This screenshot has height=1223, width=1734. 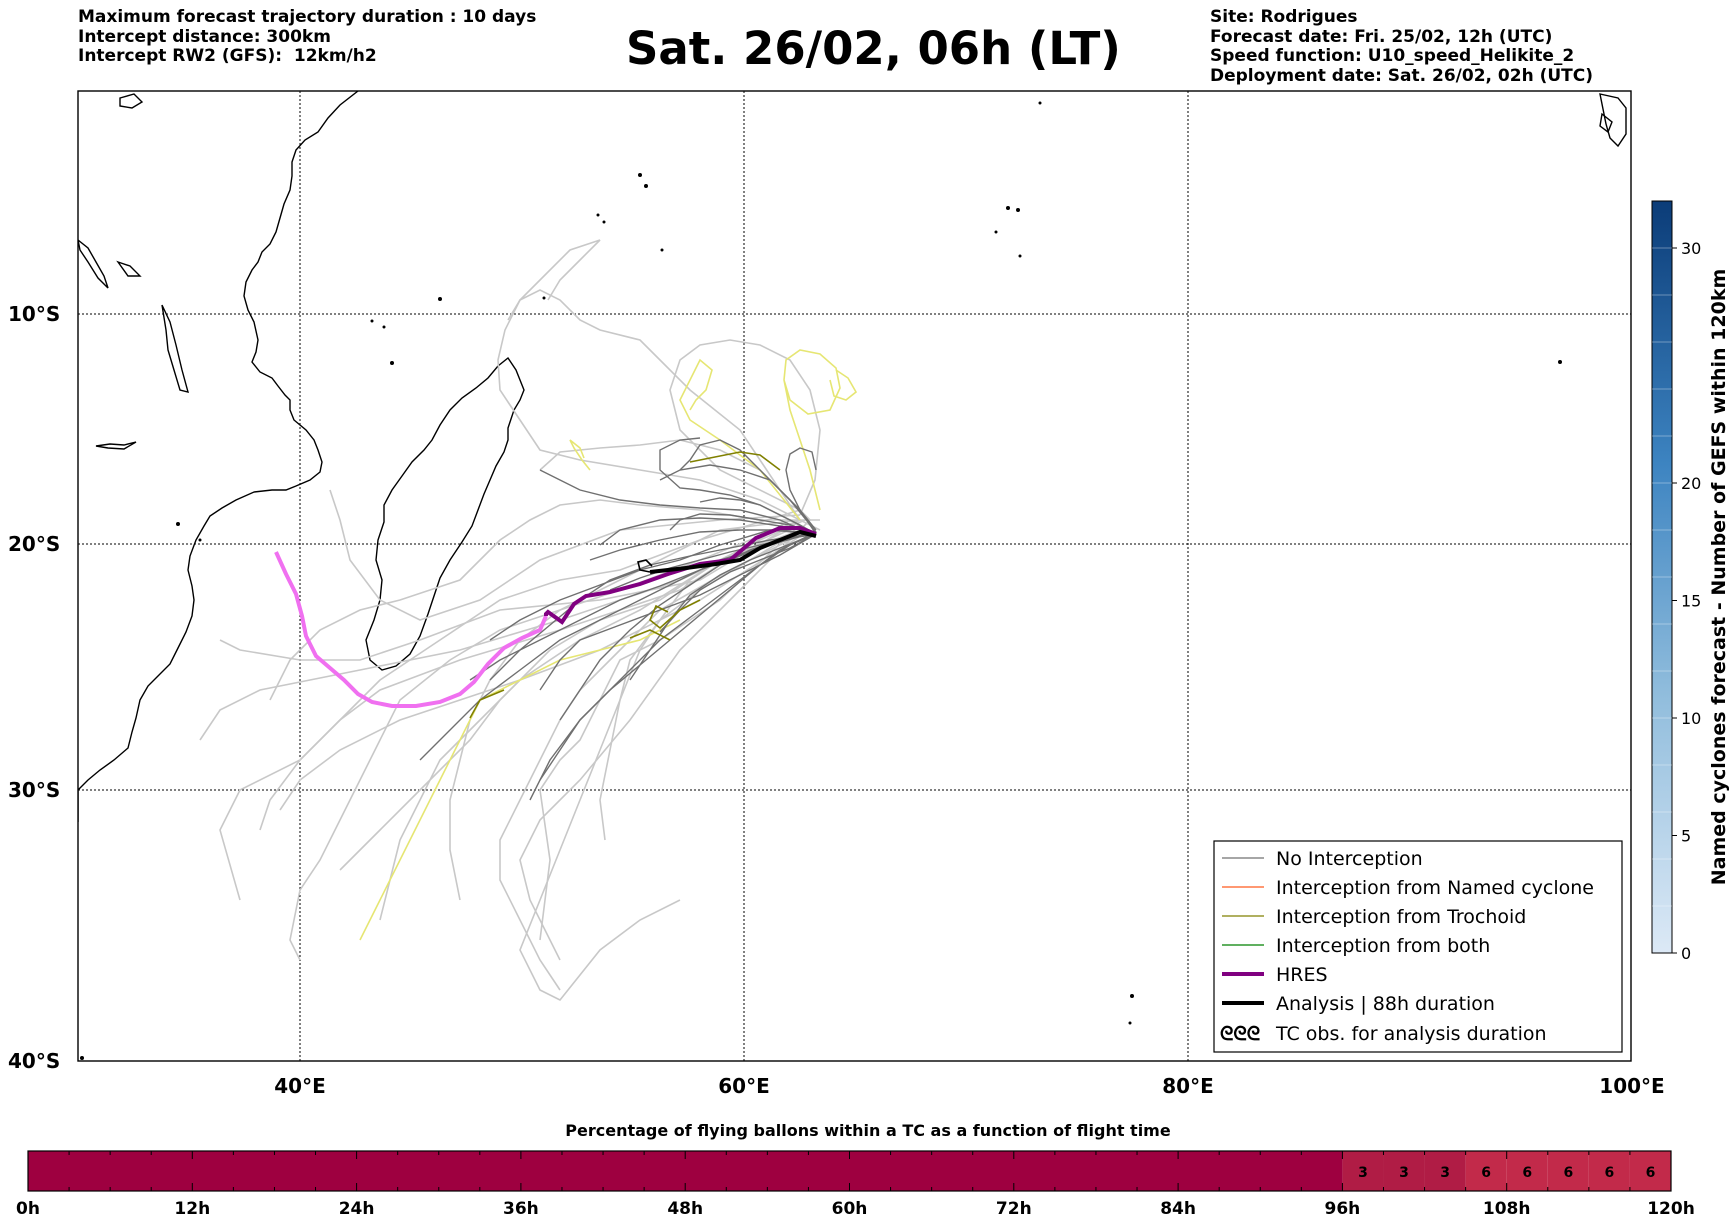 What do you see at coordinates (1385, 1004) in the screenshot?
I see `legend-label-5: Analysis | 88h duration` at bounding box center [1385, 1004].